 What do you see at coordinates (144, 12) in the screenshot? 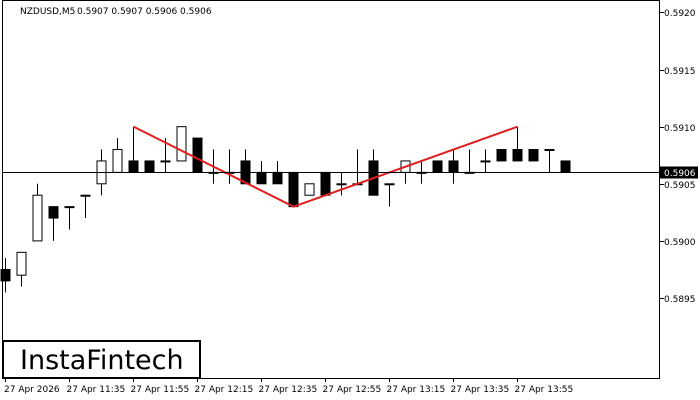
I see `ohlc-values: 0.5907 0.5907 0.5906 0.5906` at bounding box center [144, 12].